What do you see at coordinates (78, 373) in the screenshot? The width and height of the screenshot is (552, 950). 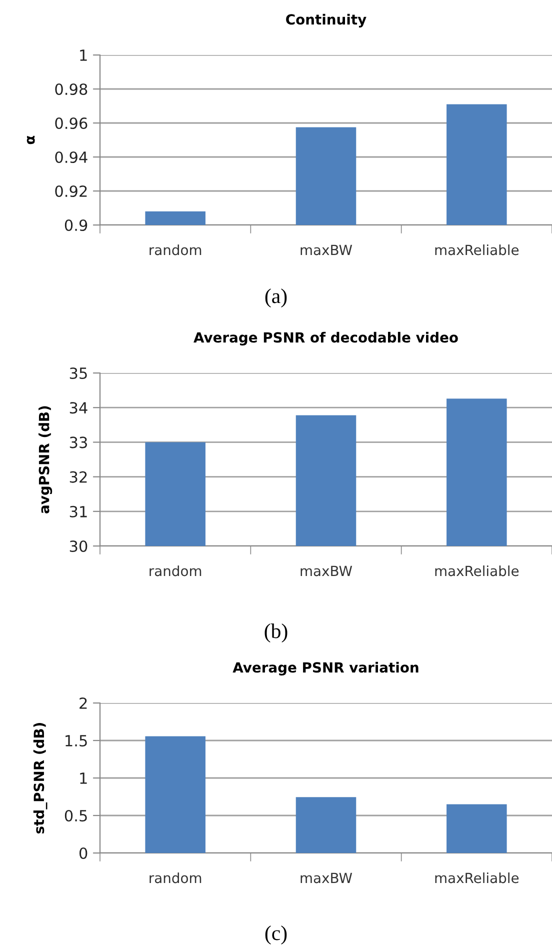 I see `y-tick-label: 35` at bounding box center [78, 373].